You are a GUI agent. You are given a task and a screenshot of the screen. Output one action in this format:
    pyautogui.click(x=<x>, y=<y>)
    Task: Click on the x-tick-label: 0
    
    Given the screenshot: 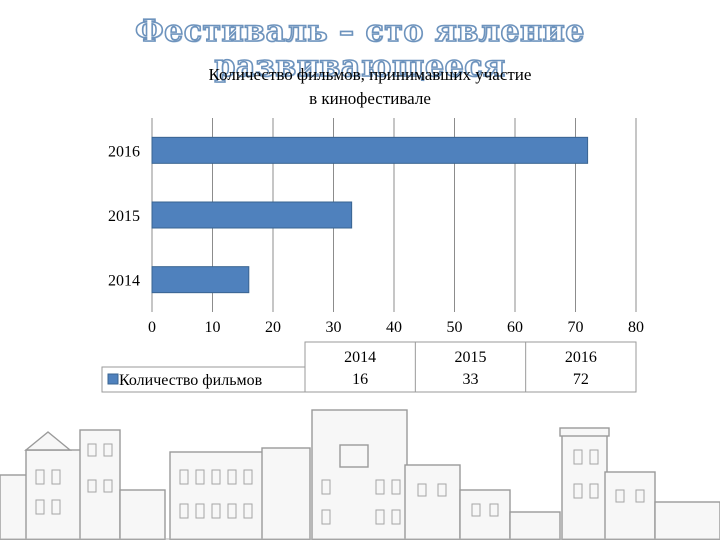 What is the action you would take?
    pyautogui.click(x=152, y=327)
    